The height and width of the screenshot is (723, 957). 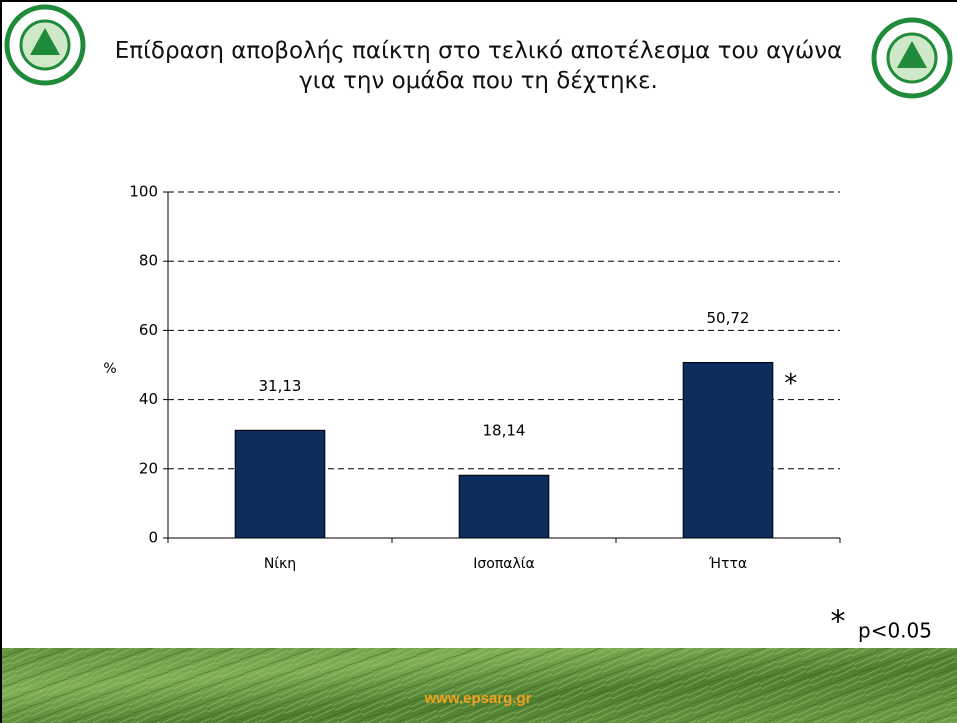 What do you see at coordinates (148, 468) in the screenshot?
I see `y-tick-label: 20` at bounding box center [148, 468].